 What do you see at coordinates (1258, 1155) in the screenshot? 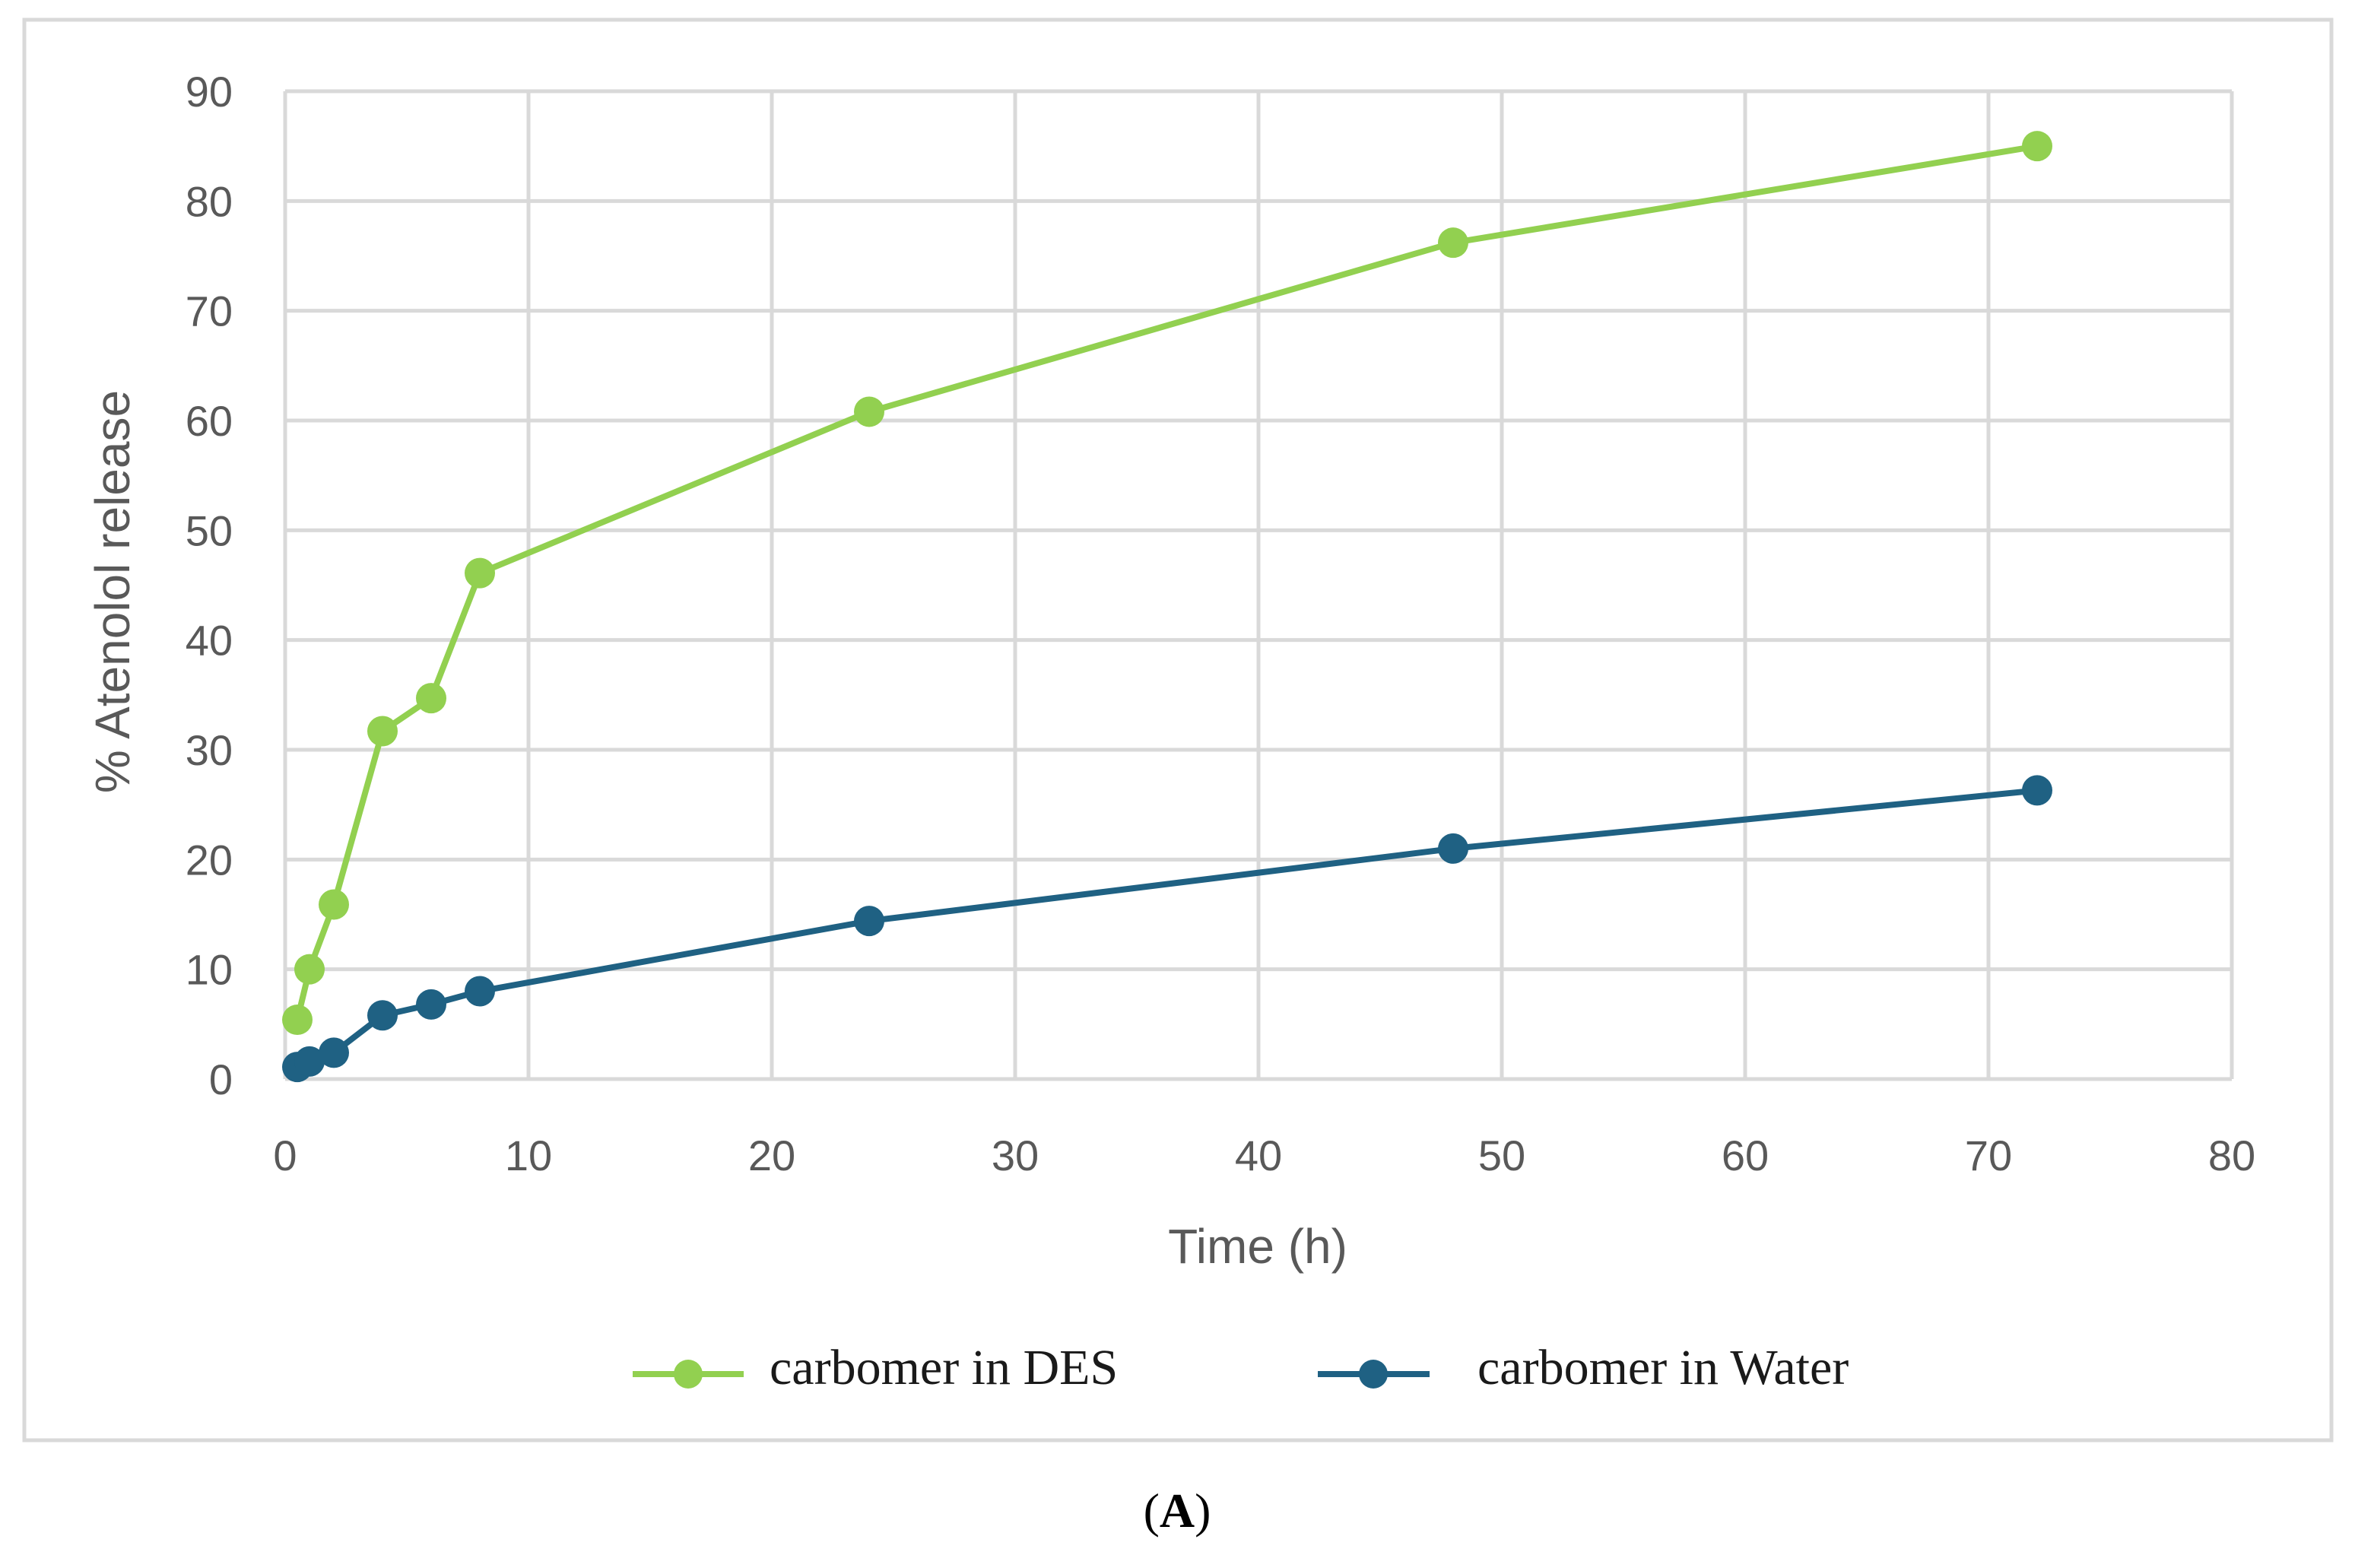
I see `x-tick-label: 40` at bounding box center [1258, 1155].